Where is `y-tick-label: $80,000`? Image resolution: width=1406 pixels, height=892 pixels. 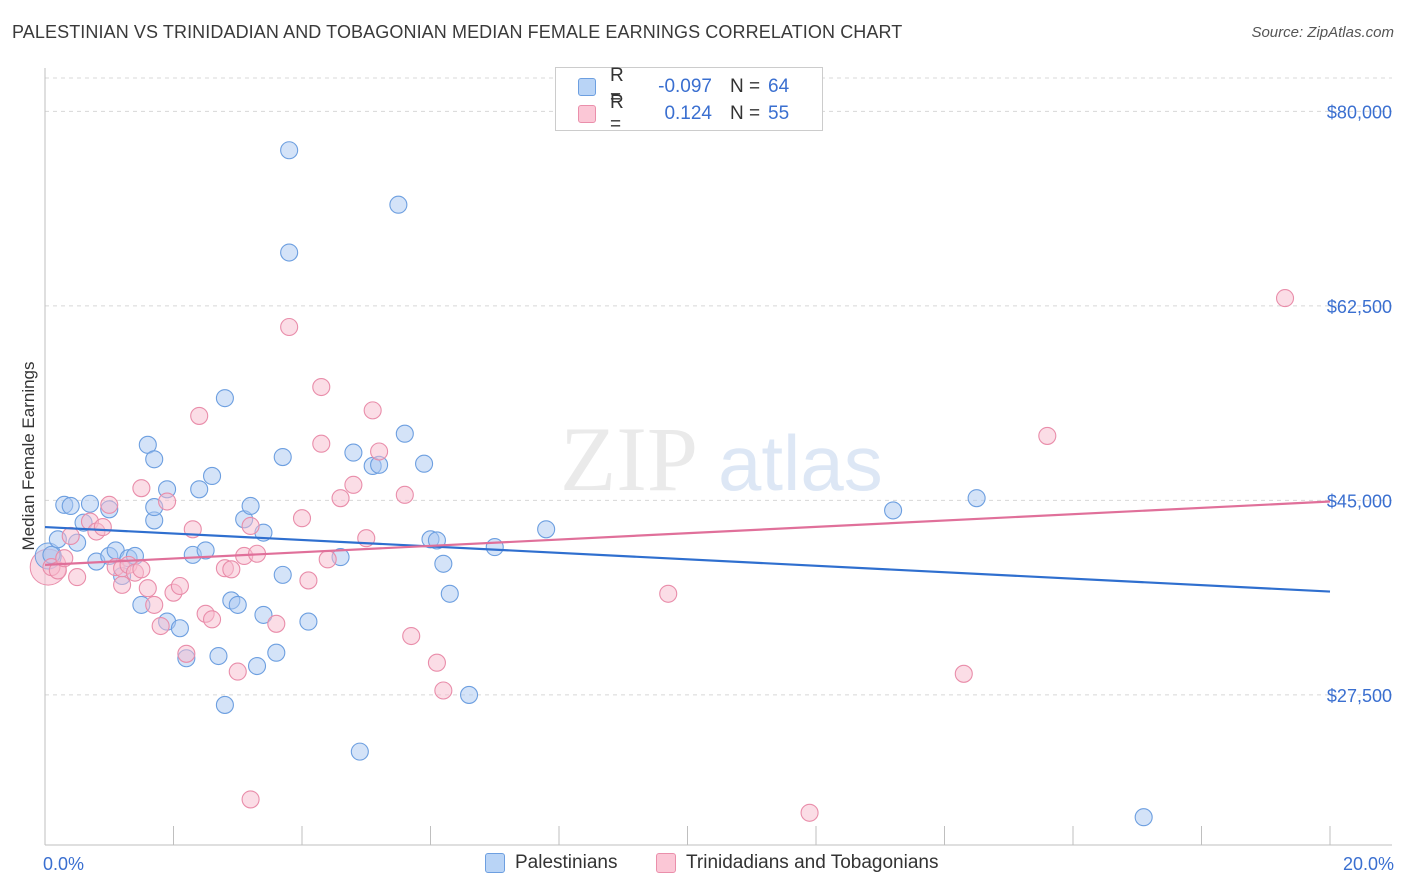
y-tick-label: $80,000 is located at coordinates (1359, 112).